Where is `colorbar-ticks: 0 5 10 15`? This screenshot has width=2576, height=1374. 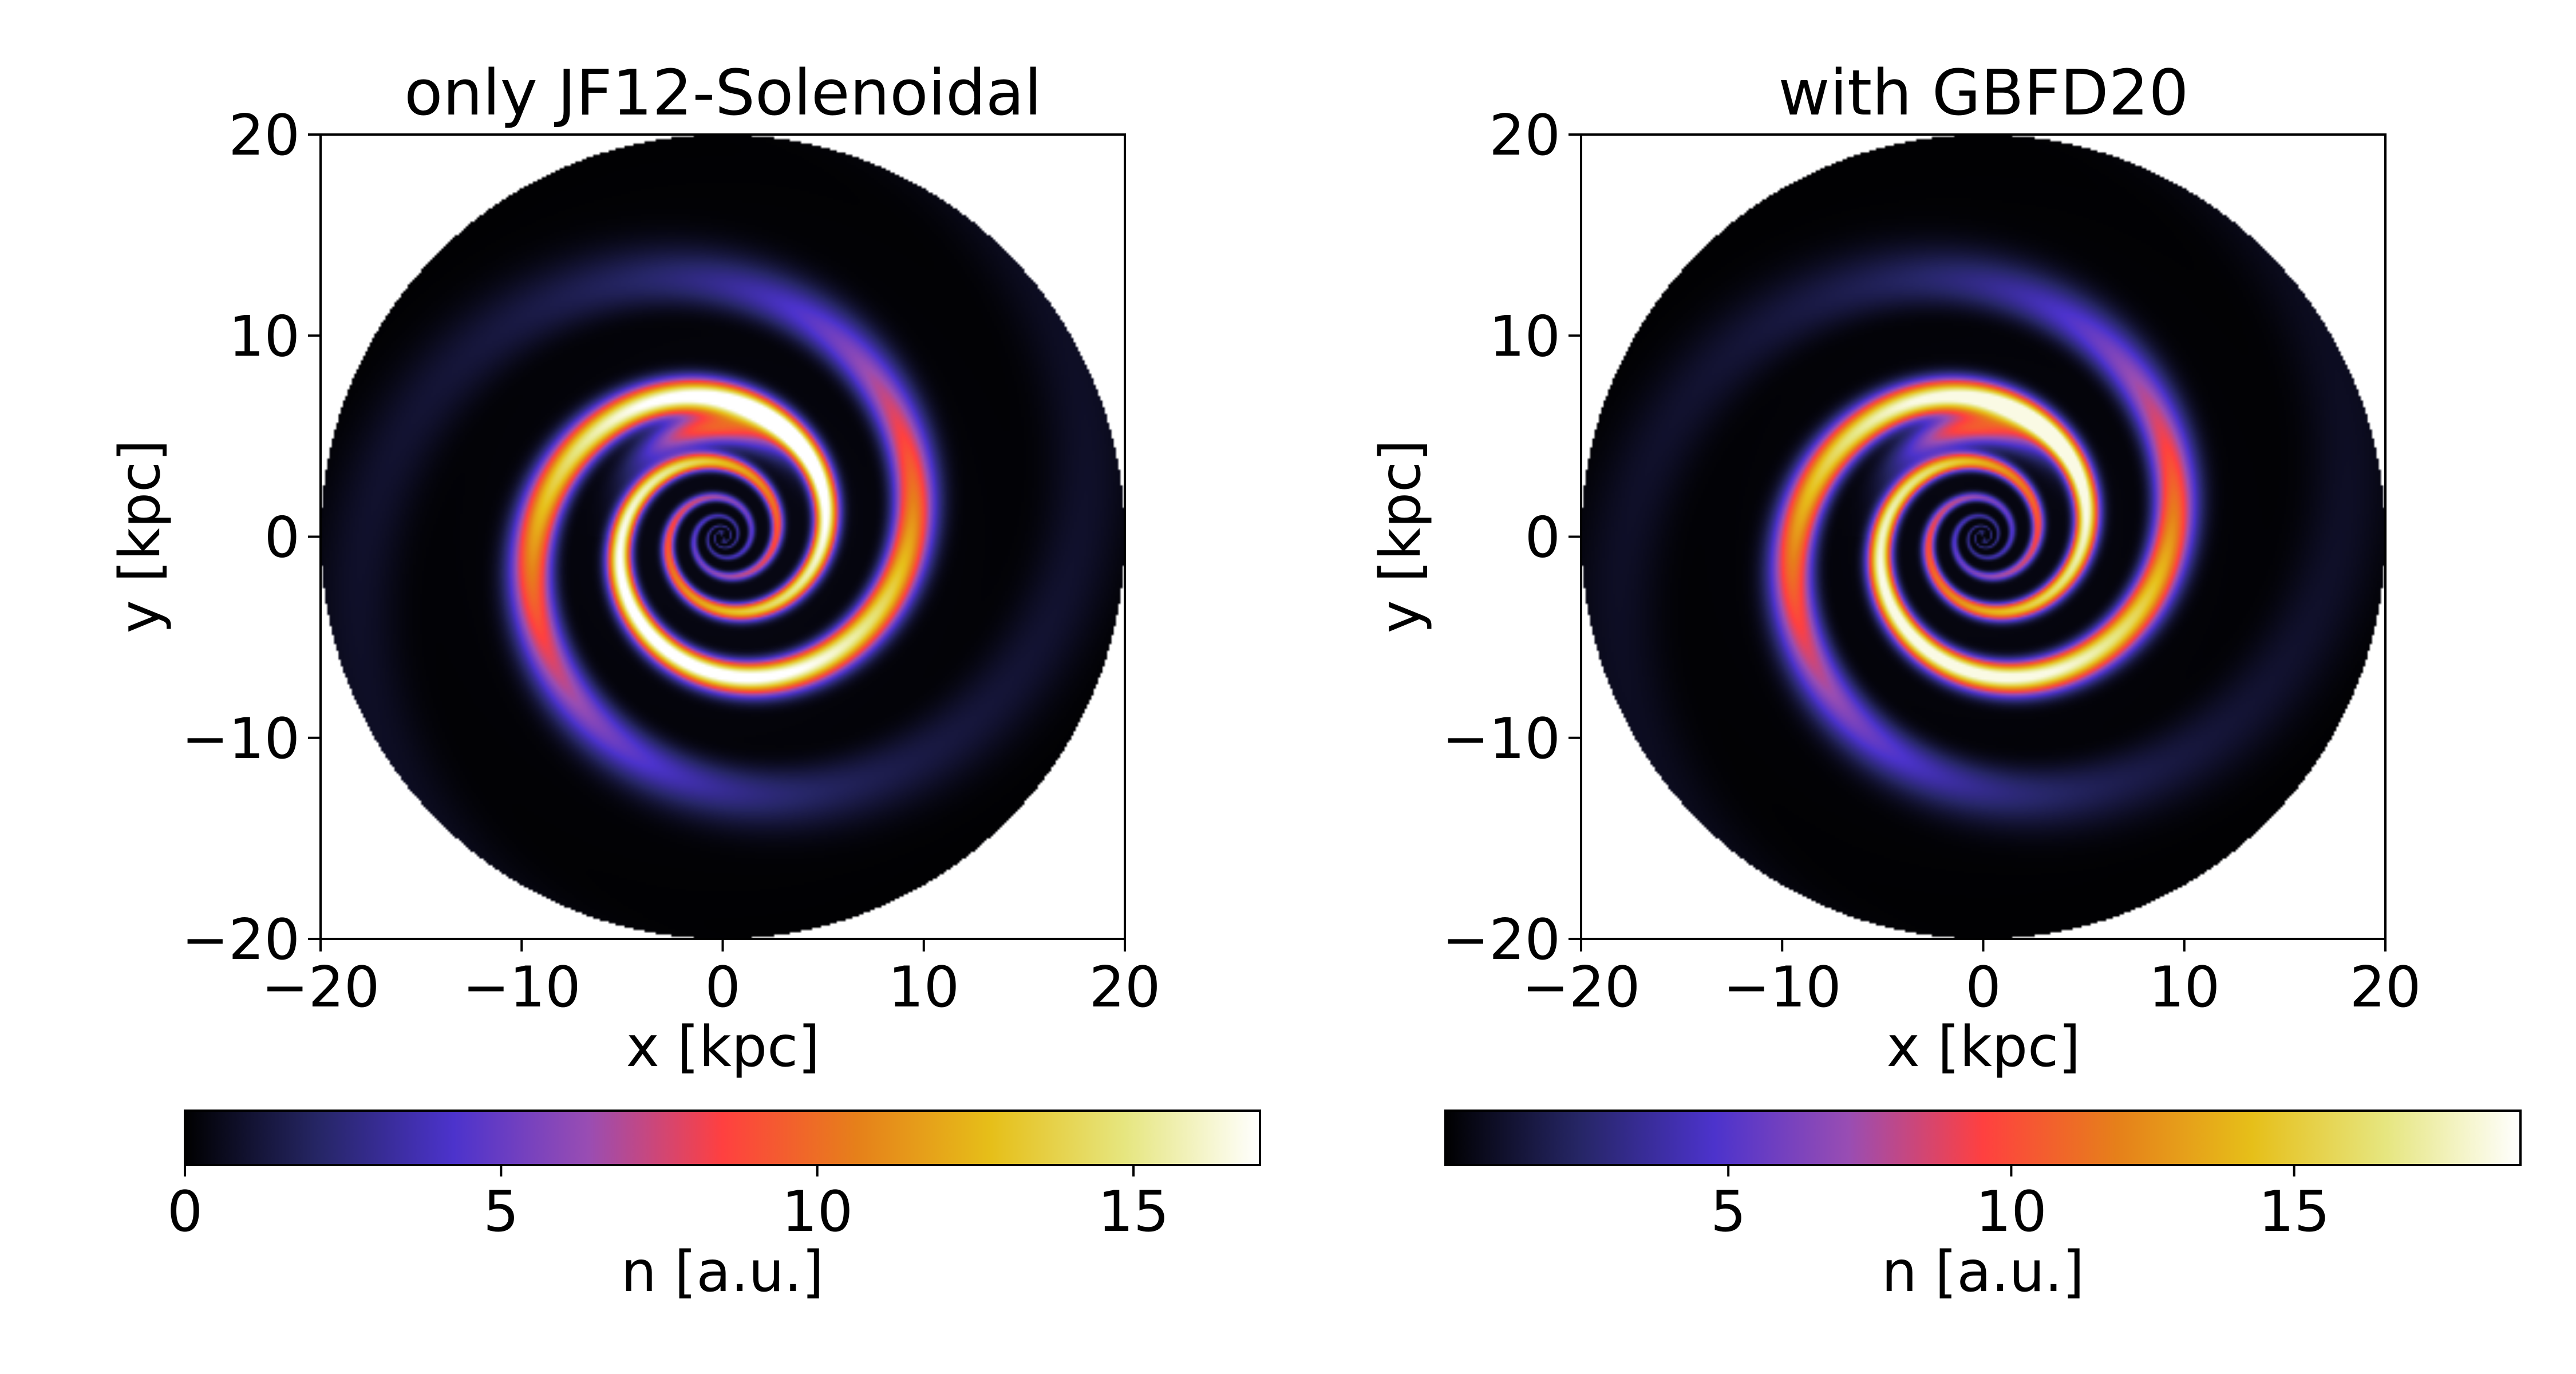 colorbar-ticks: 0 5 10 15 is located at coordinates (668, 1205).